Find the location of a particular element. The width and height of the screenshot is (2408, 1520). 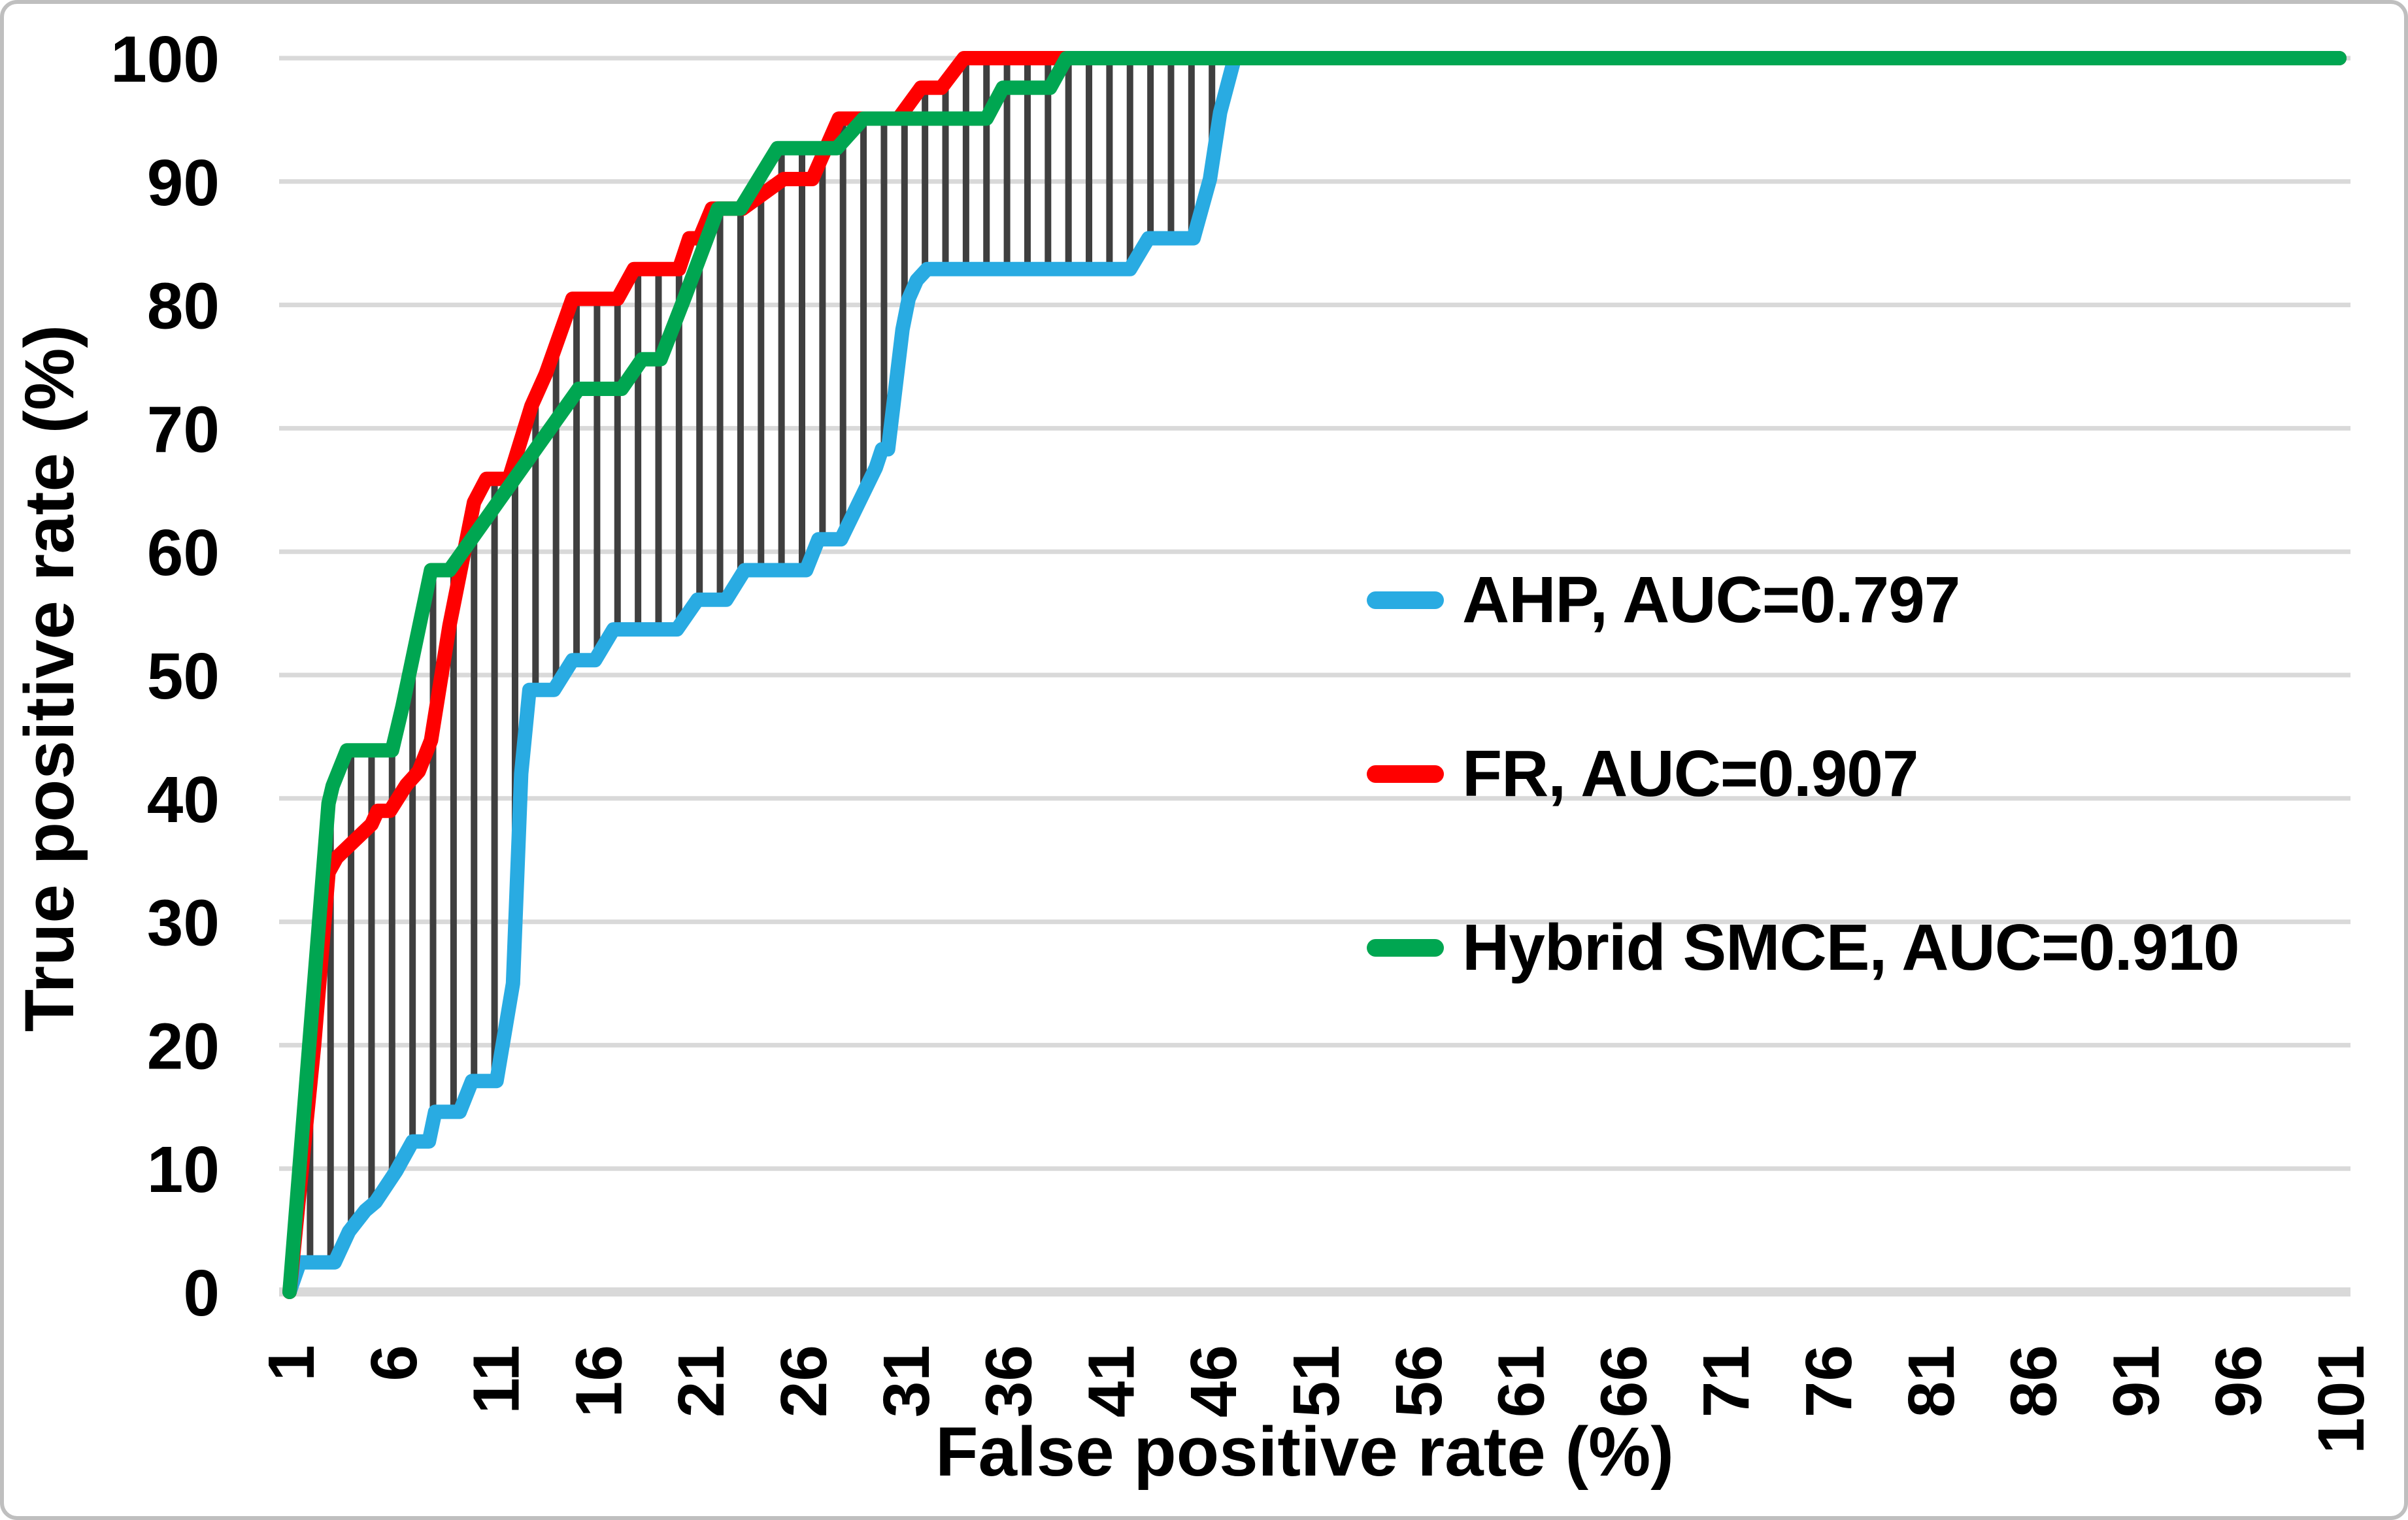

y-tick-label: 50 is located at coordinates (183, 676).